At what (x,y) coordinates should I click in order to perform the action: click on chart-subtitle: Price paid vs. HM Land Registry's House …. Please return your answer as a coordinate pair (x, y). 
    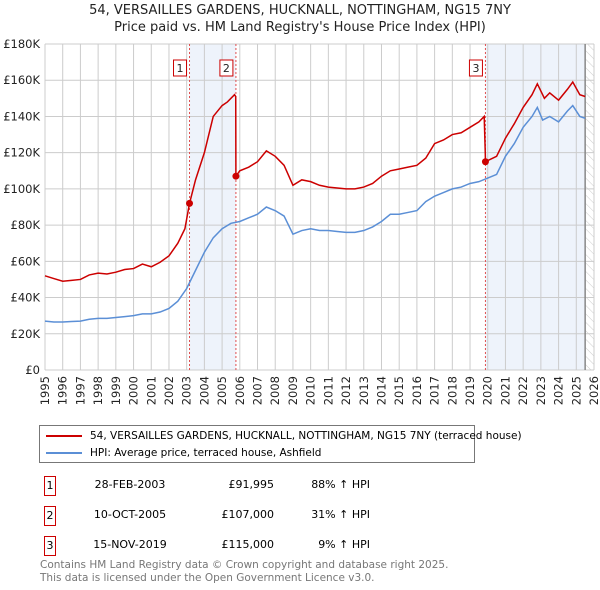
    Looking at the image, I should click on (300, 27).